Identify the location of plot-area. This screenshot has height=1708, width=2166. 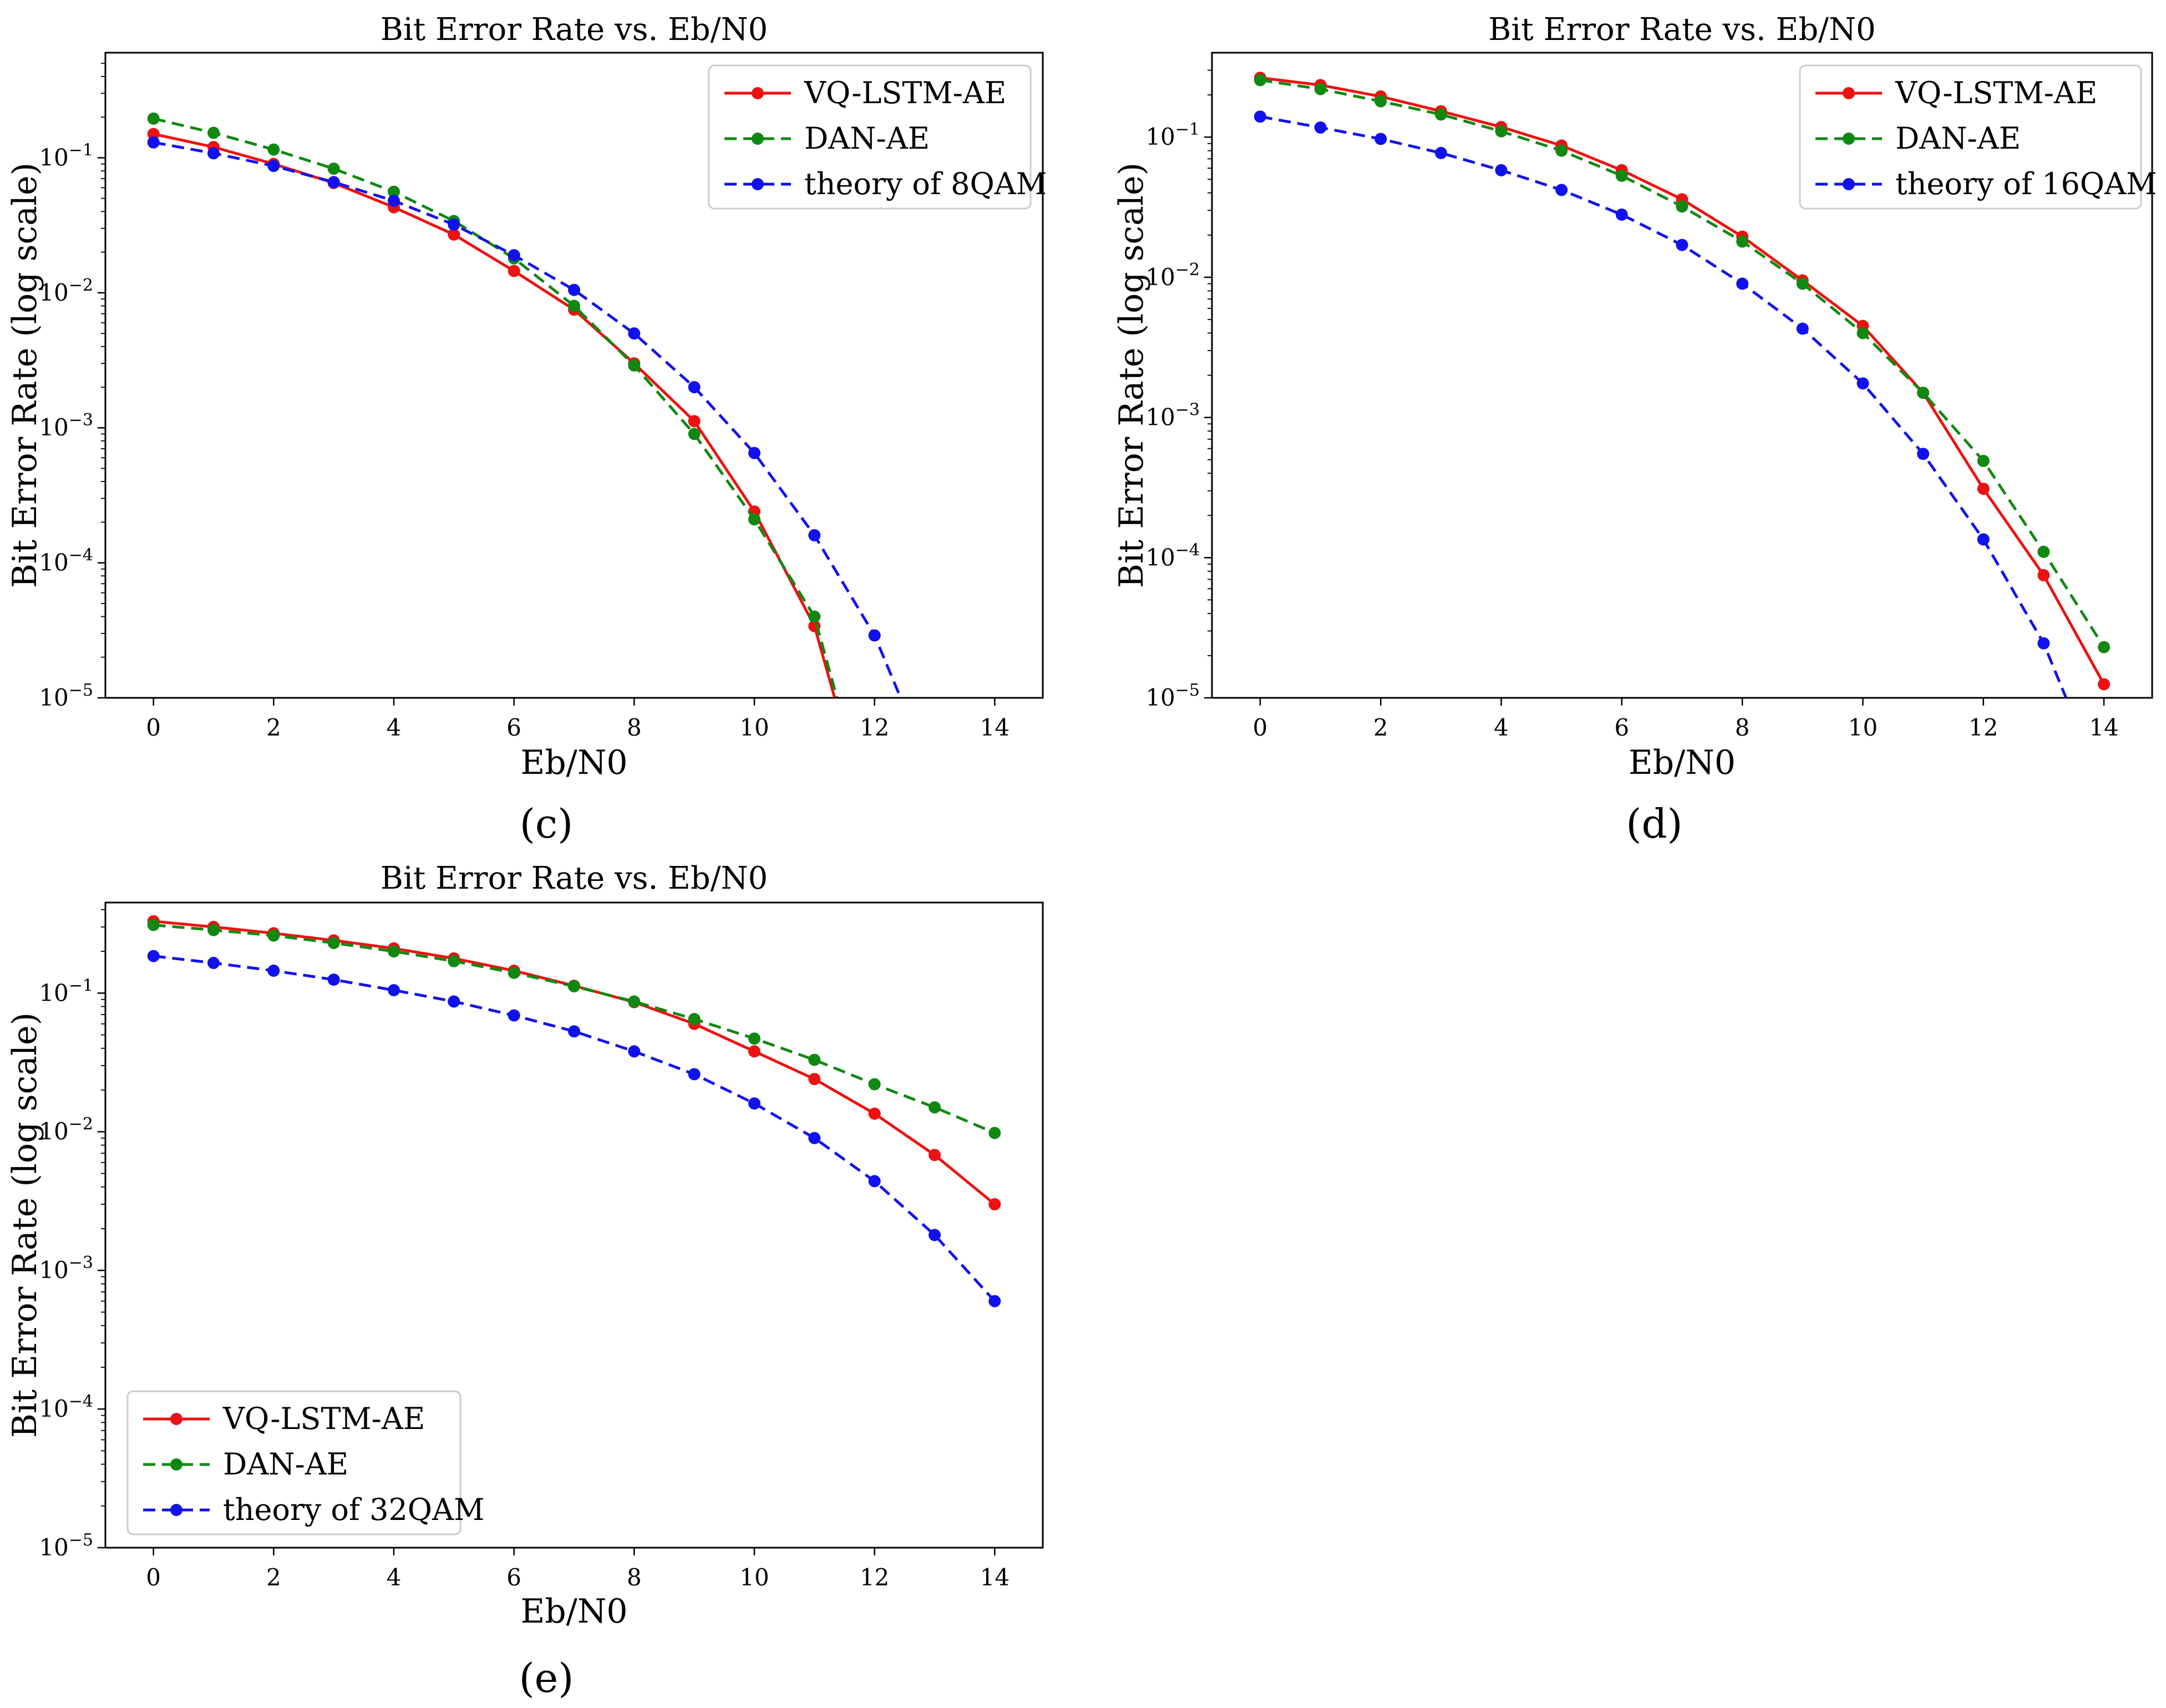
(1682, 385).